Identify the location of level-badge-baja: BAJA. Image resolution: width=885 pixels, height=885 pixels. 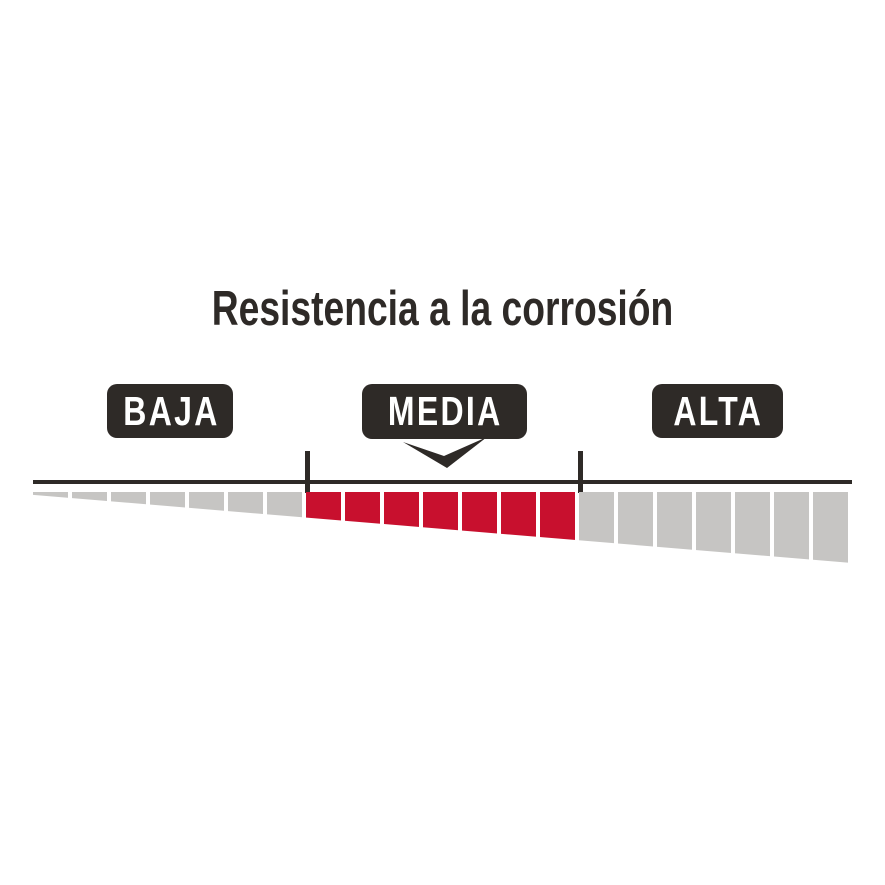
(170, 411).